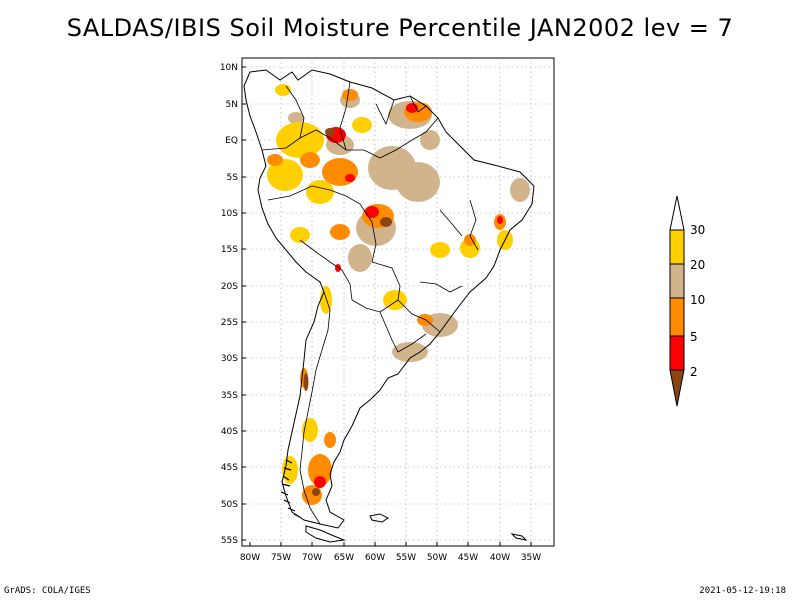 Image resolution: width=800 pixels, height=600 pixels. Describe the element at coordinates (468, 558) in the screenshot. I see `lon-tick-label: 45W` at that location.